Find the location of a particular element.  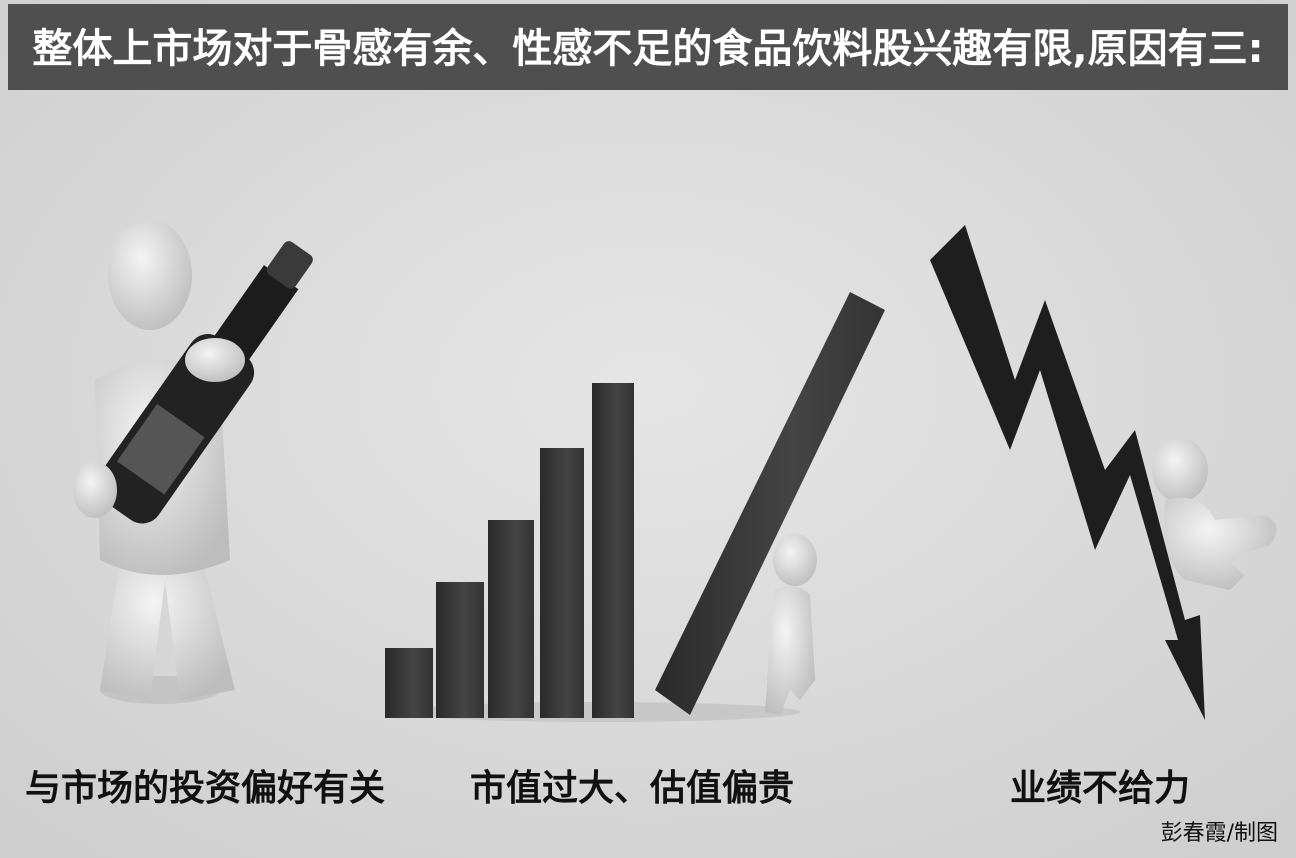

caption: 与市场的投资偏好有关 is located at coordinates (205, 788).